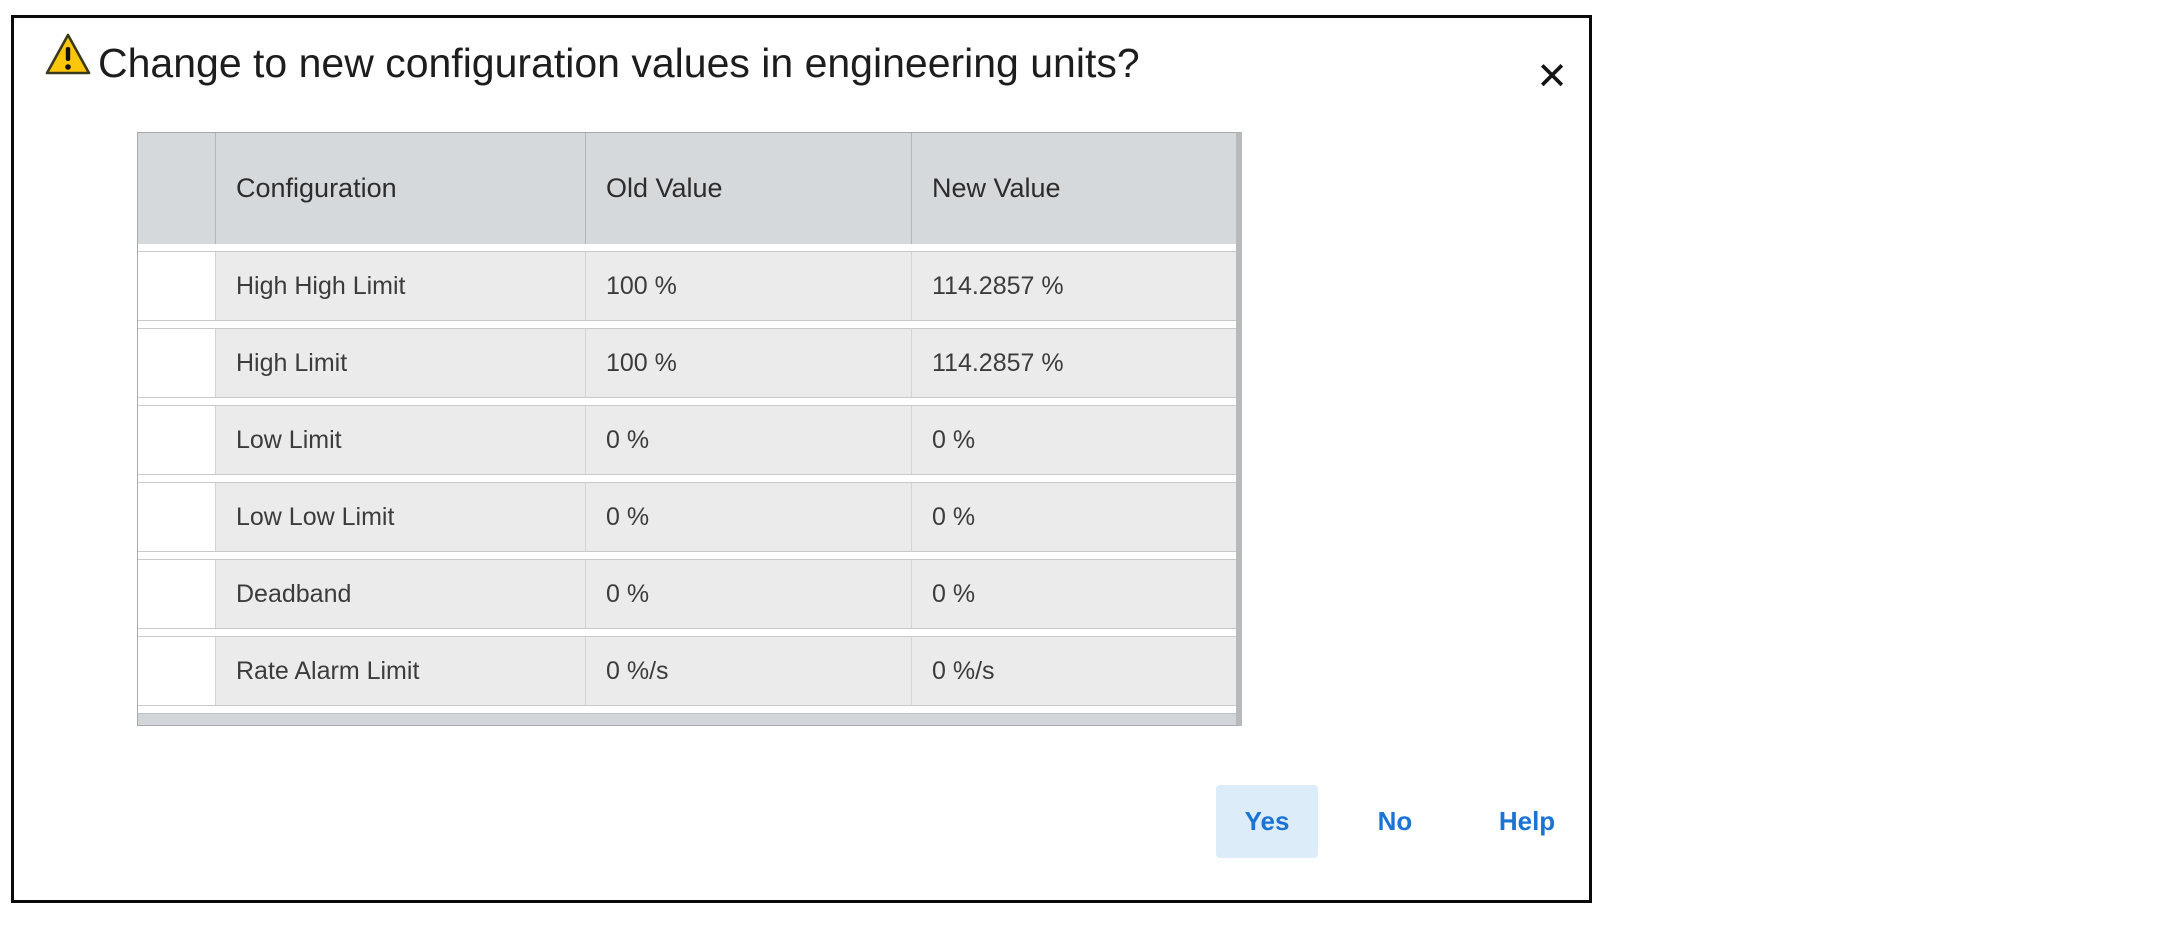 This screenshot has height=927, width=2162. I want to click on configuration-cell: High Limit, so click(400, 363).